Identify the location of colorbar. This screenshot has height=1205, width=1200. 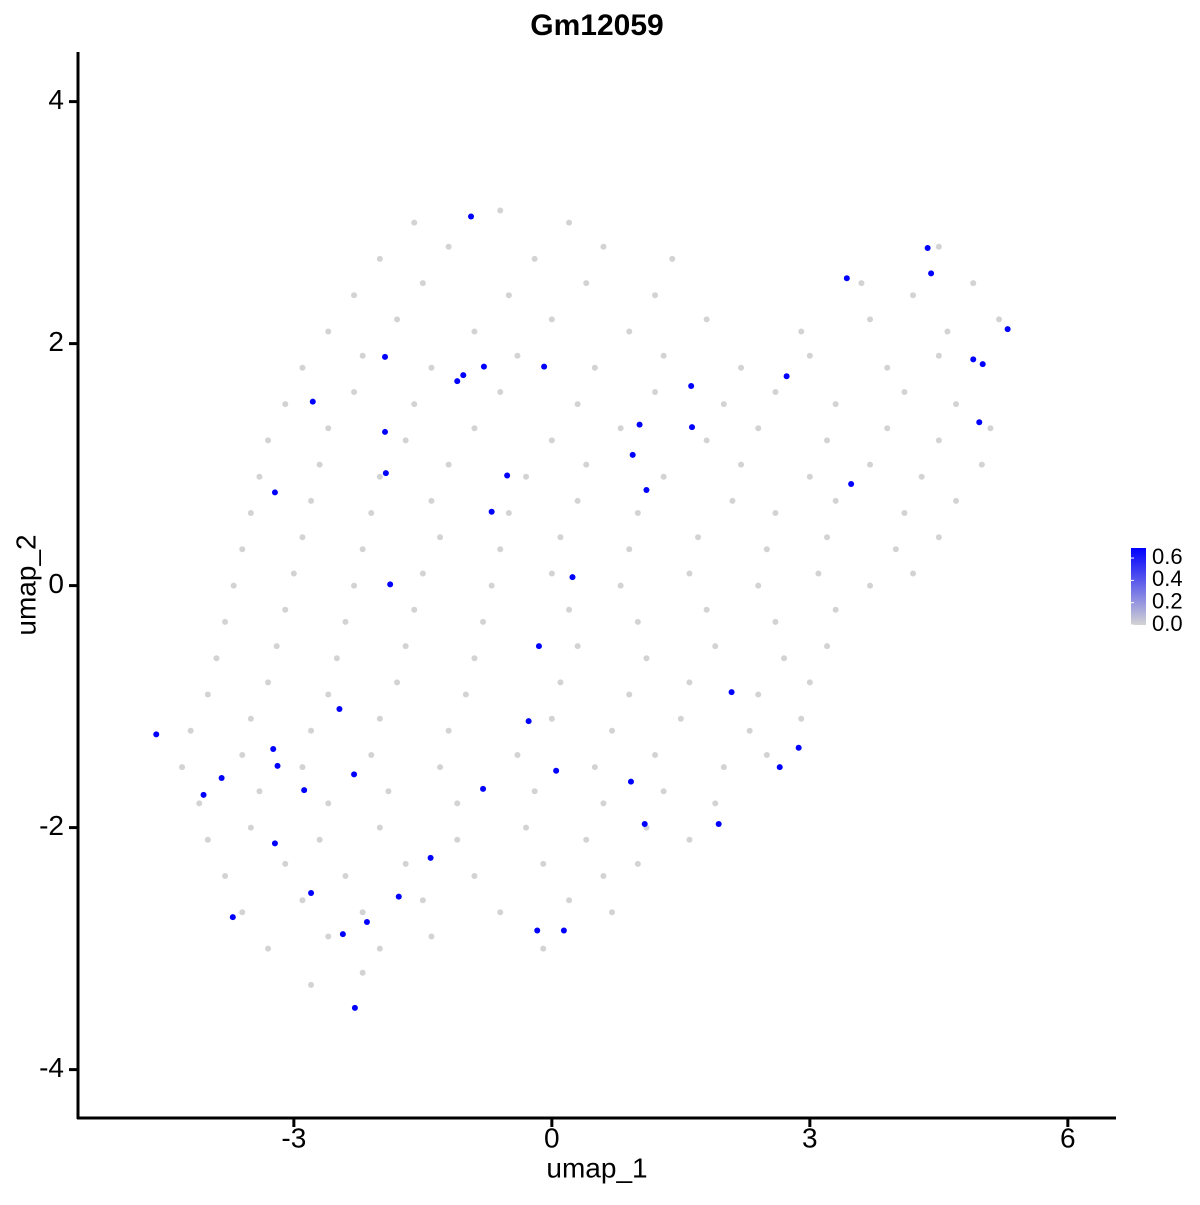
(1138, 586).